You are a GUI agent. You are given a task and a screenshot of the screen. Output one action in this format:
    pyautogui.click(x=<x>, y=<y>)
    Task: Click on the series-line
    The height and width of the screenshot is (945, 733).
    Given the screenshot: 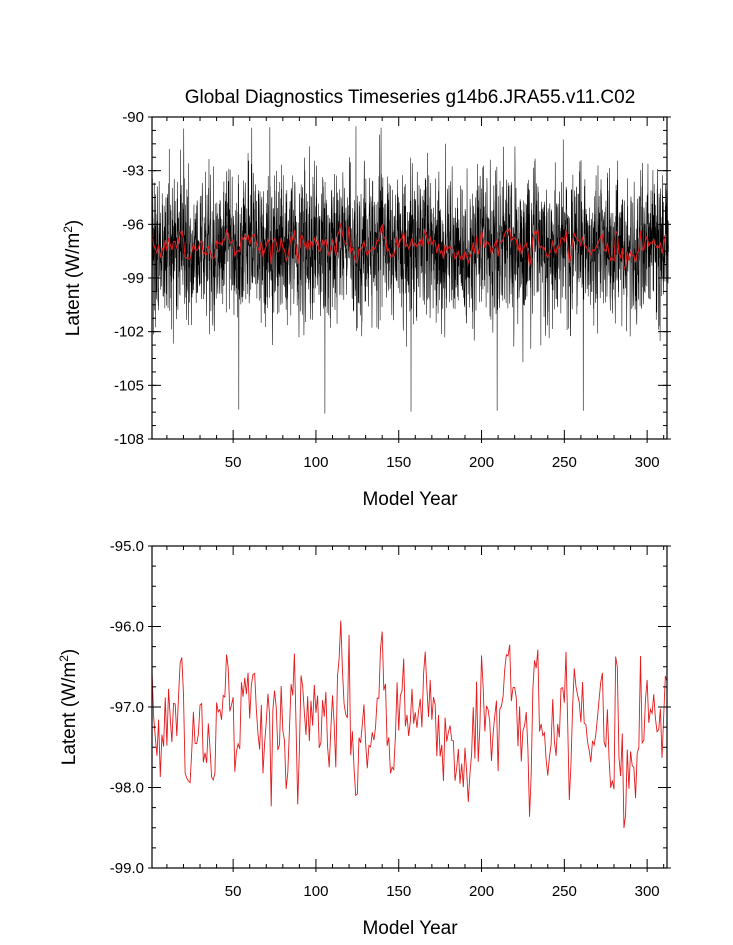 What is the action you would take?
    pyautogui.click(x=409, y=246)
    